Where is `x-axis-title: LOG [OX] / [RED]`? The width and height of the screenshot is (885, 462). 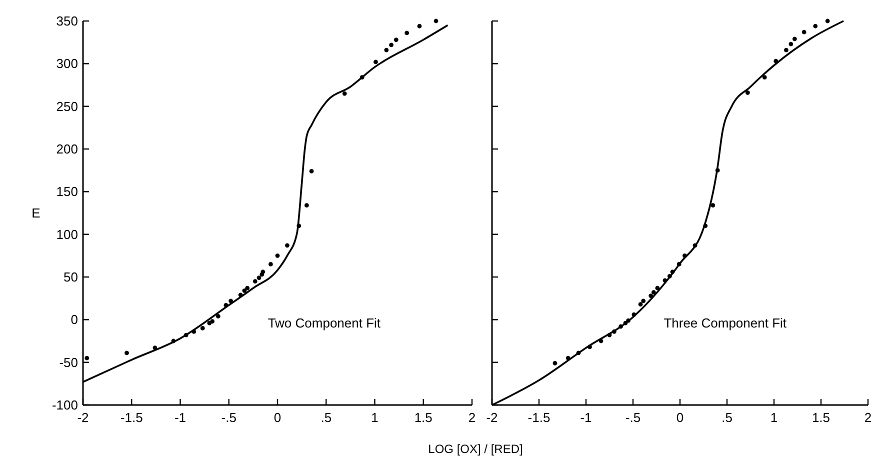 x-axis-title: LOG [OX] / [RED] is located at coordinates (475, 449).